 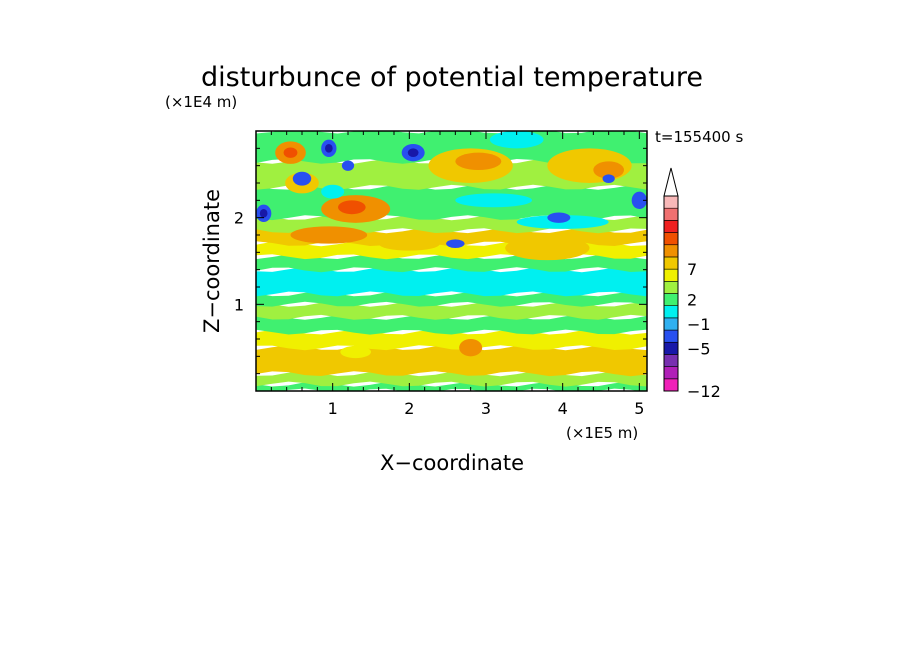 What do you see at coordinates (692, 284) in the screenshot?
I see `colorbar: −12−5−127` at bounding box center [692, 284].